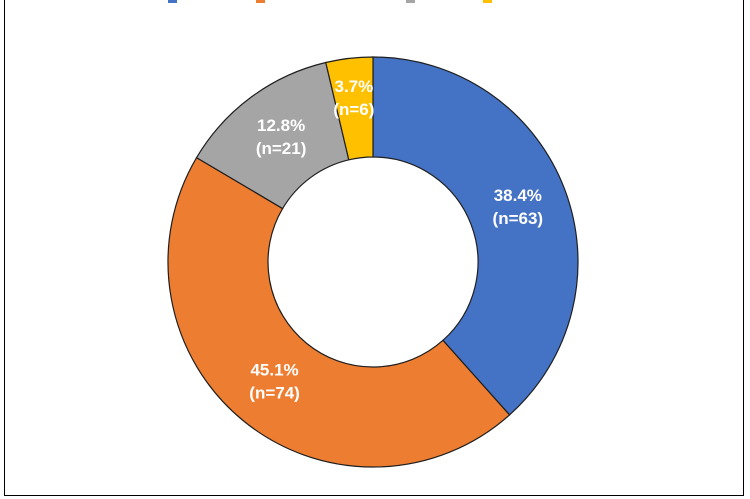 This screenshot has height=499, width=750. What do you see at coordinates (274, 370) in the screenshot?
I see `data-label-percent-2: 45.1%` at bounding box center [274, 370].